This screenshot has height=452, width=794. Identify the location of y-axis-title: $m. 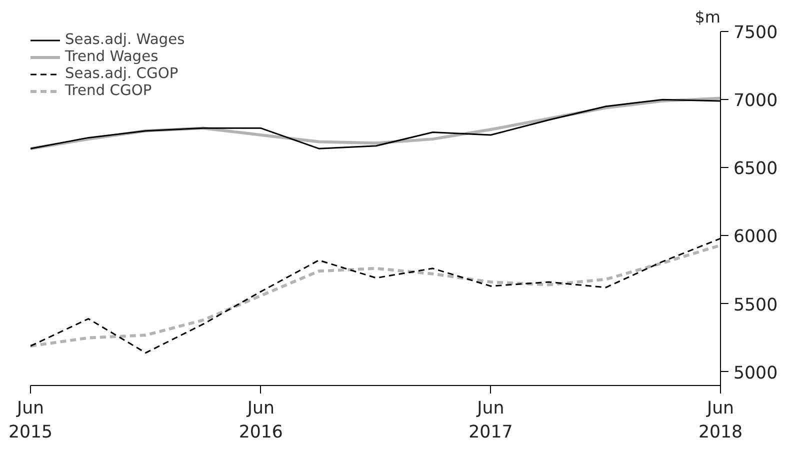
(707, 17).